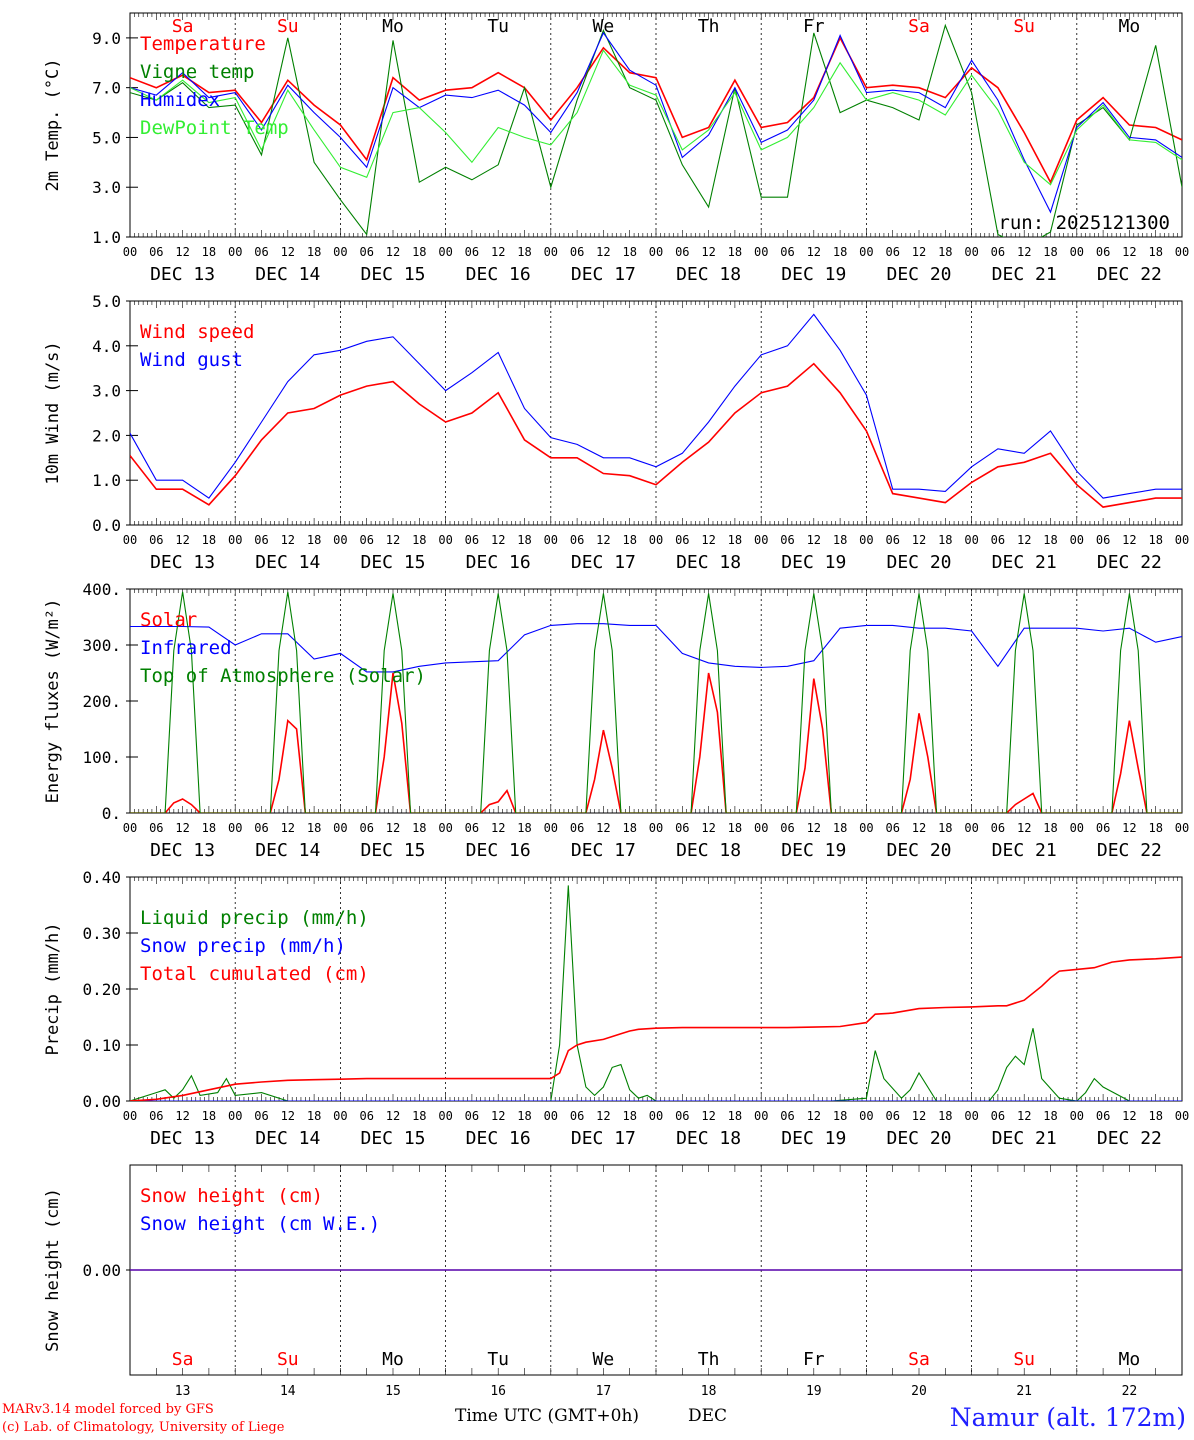 The height and width of the screenshot is (1440, 1194). I want to click on date-label: DEC 17, so click(603, 1138).